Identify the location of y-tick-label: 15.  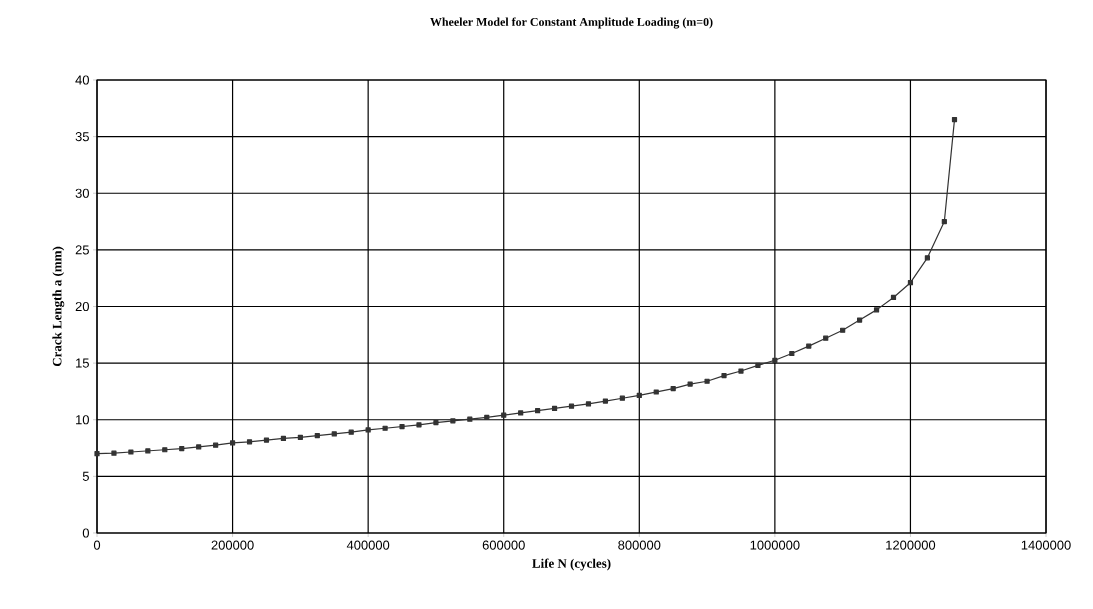
(82, 363).